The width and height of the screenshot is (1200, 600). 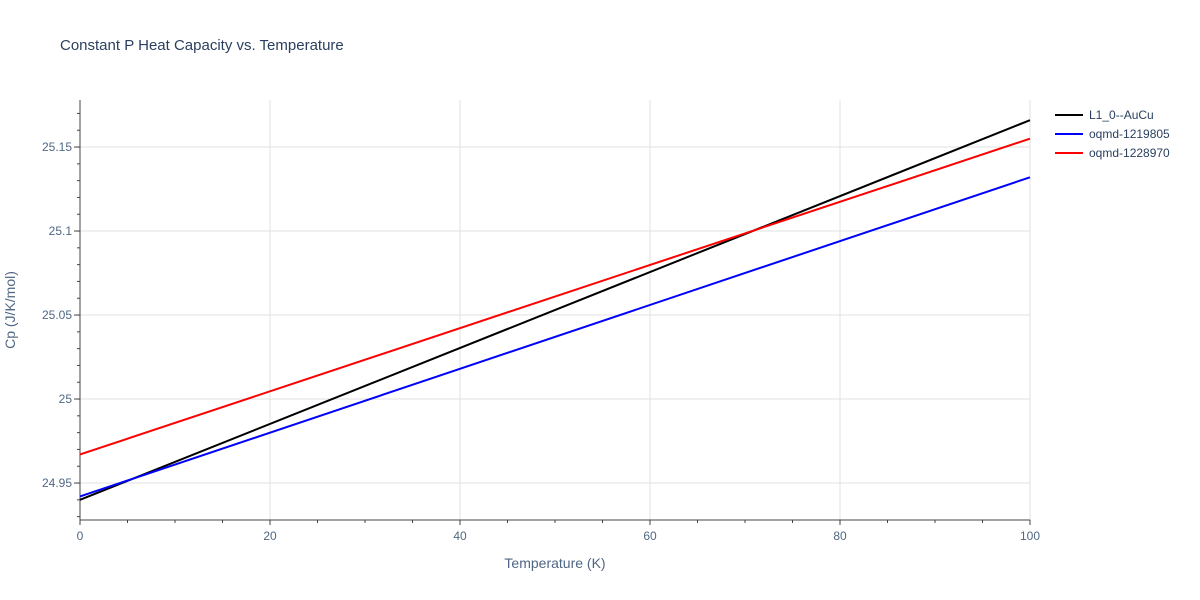 I want to click on y-tick-label: 25.1, so click(x=61, y=231).